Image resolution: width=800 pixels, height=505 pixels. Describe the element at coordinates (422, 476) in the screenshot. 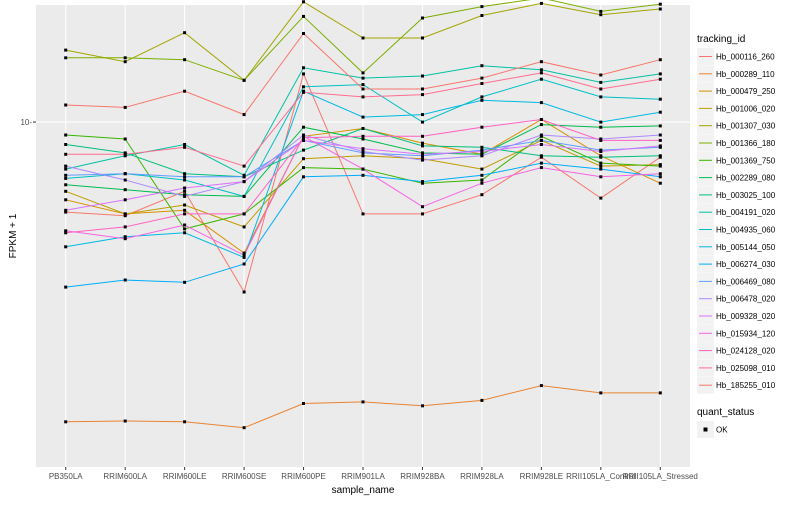

I see `x-tick-label: RRIM928BA` at that location.